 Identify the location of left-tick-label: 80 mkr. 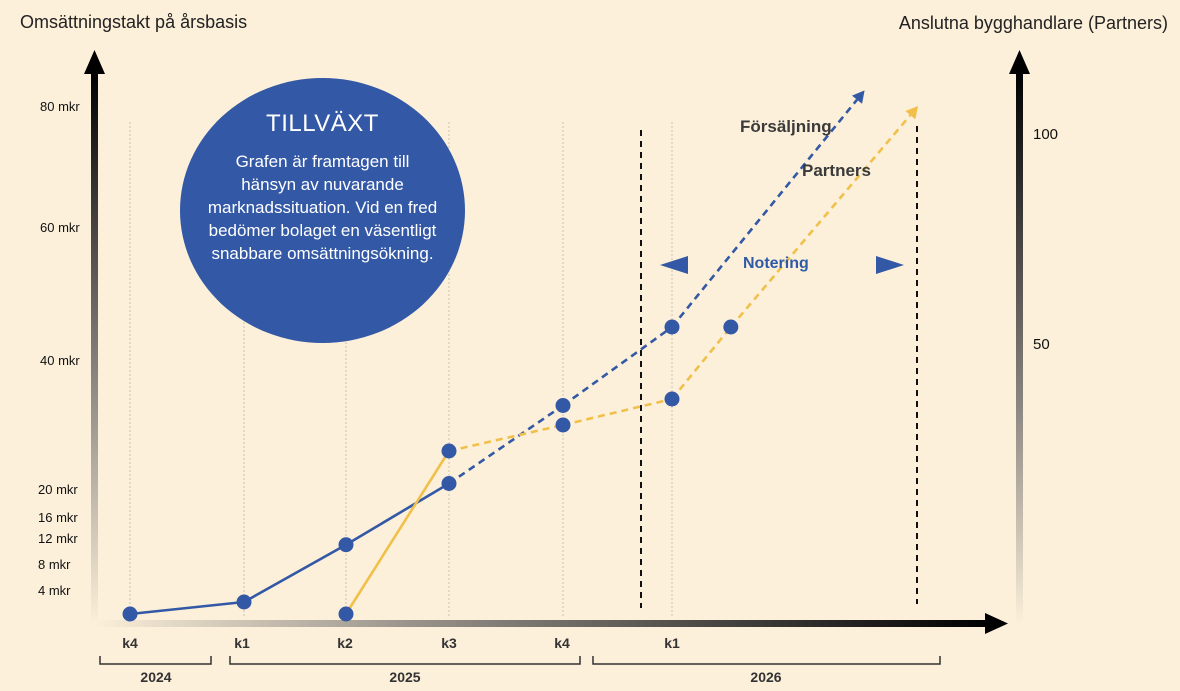
(60, 106).